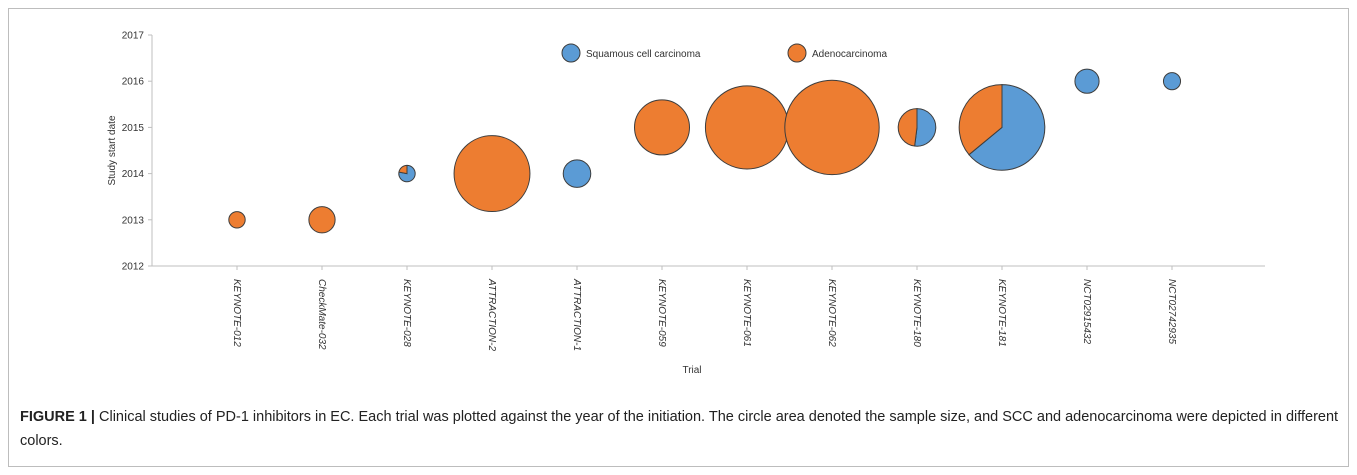  What do you see at coordinates (831, 313) in the screenshot?
I see `x-tick-label: KEYNOTE-062` at bounding box center [831, 313].